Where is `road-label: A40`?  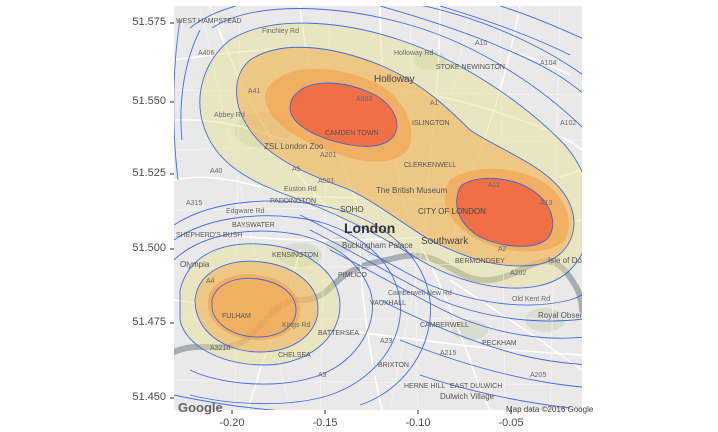
road-label: A40 is located at coordinates (216, 171).